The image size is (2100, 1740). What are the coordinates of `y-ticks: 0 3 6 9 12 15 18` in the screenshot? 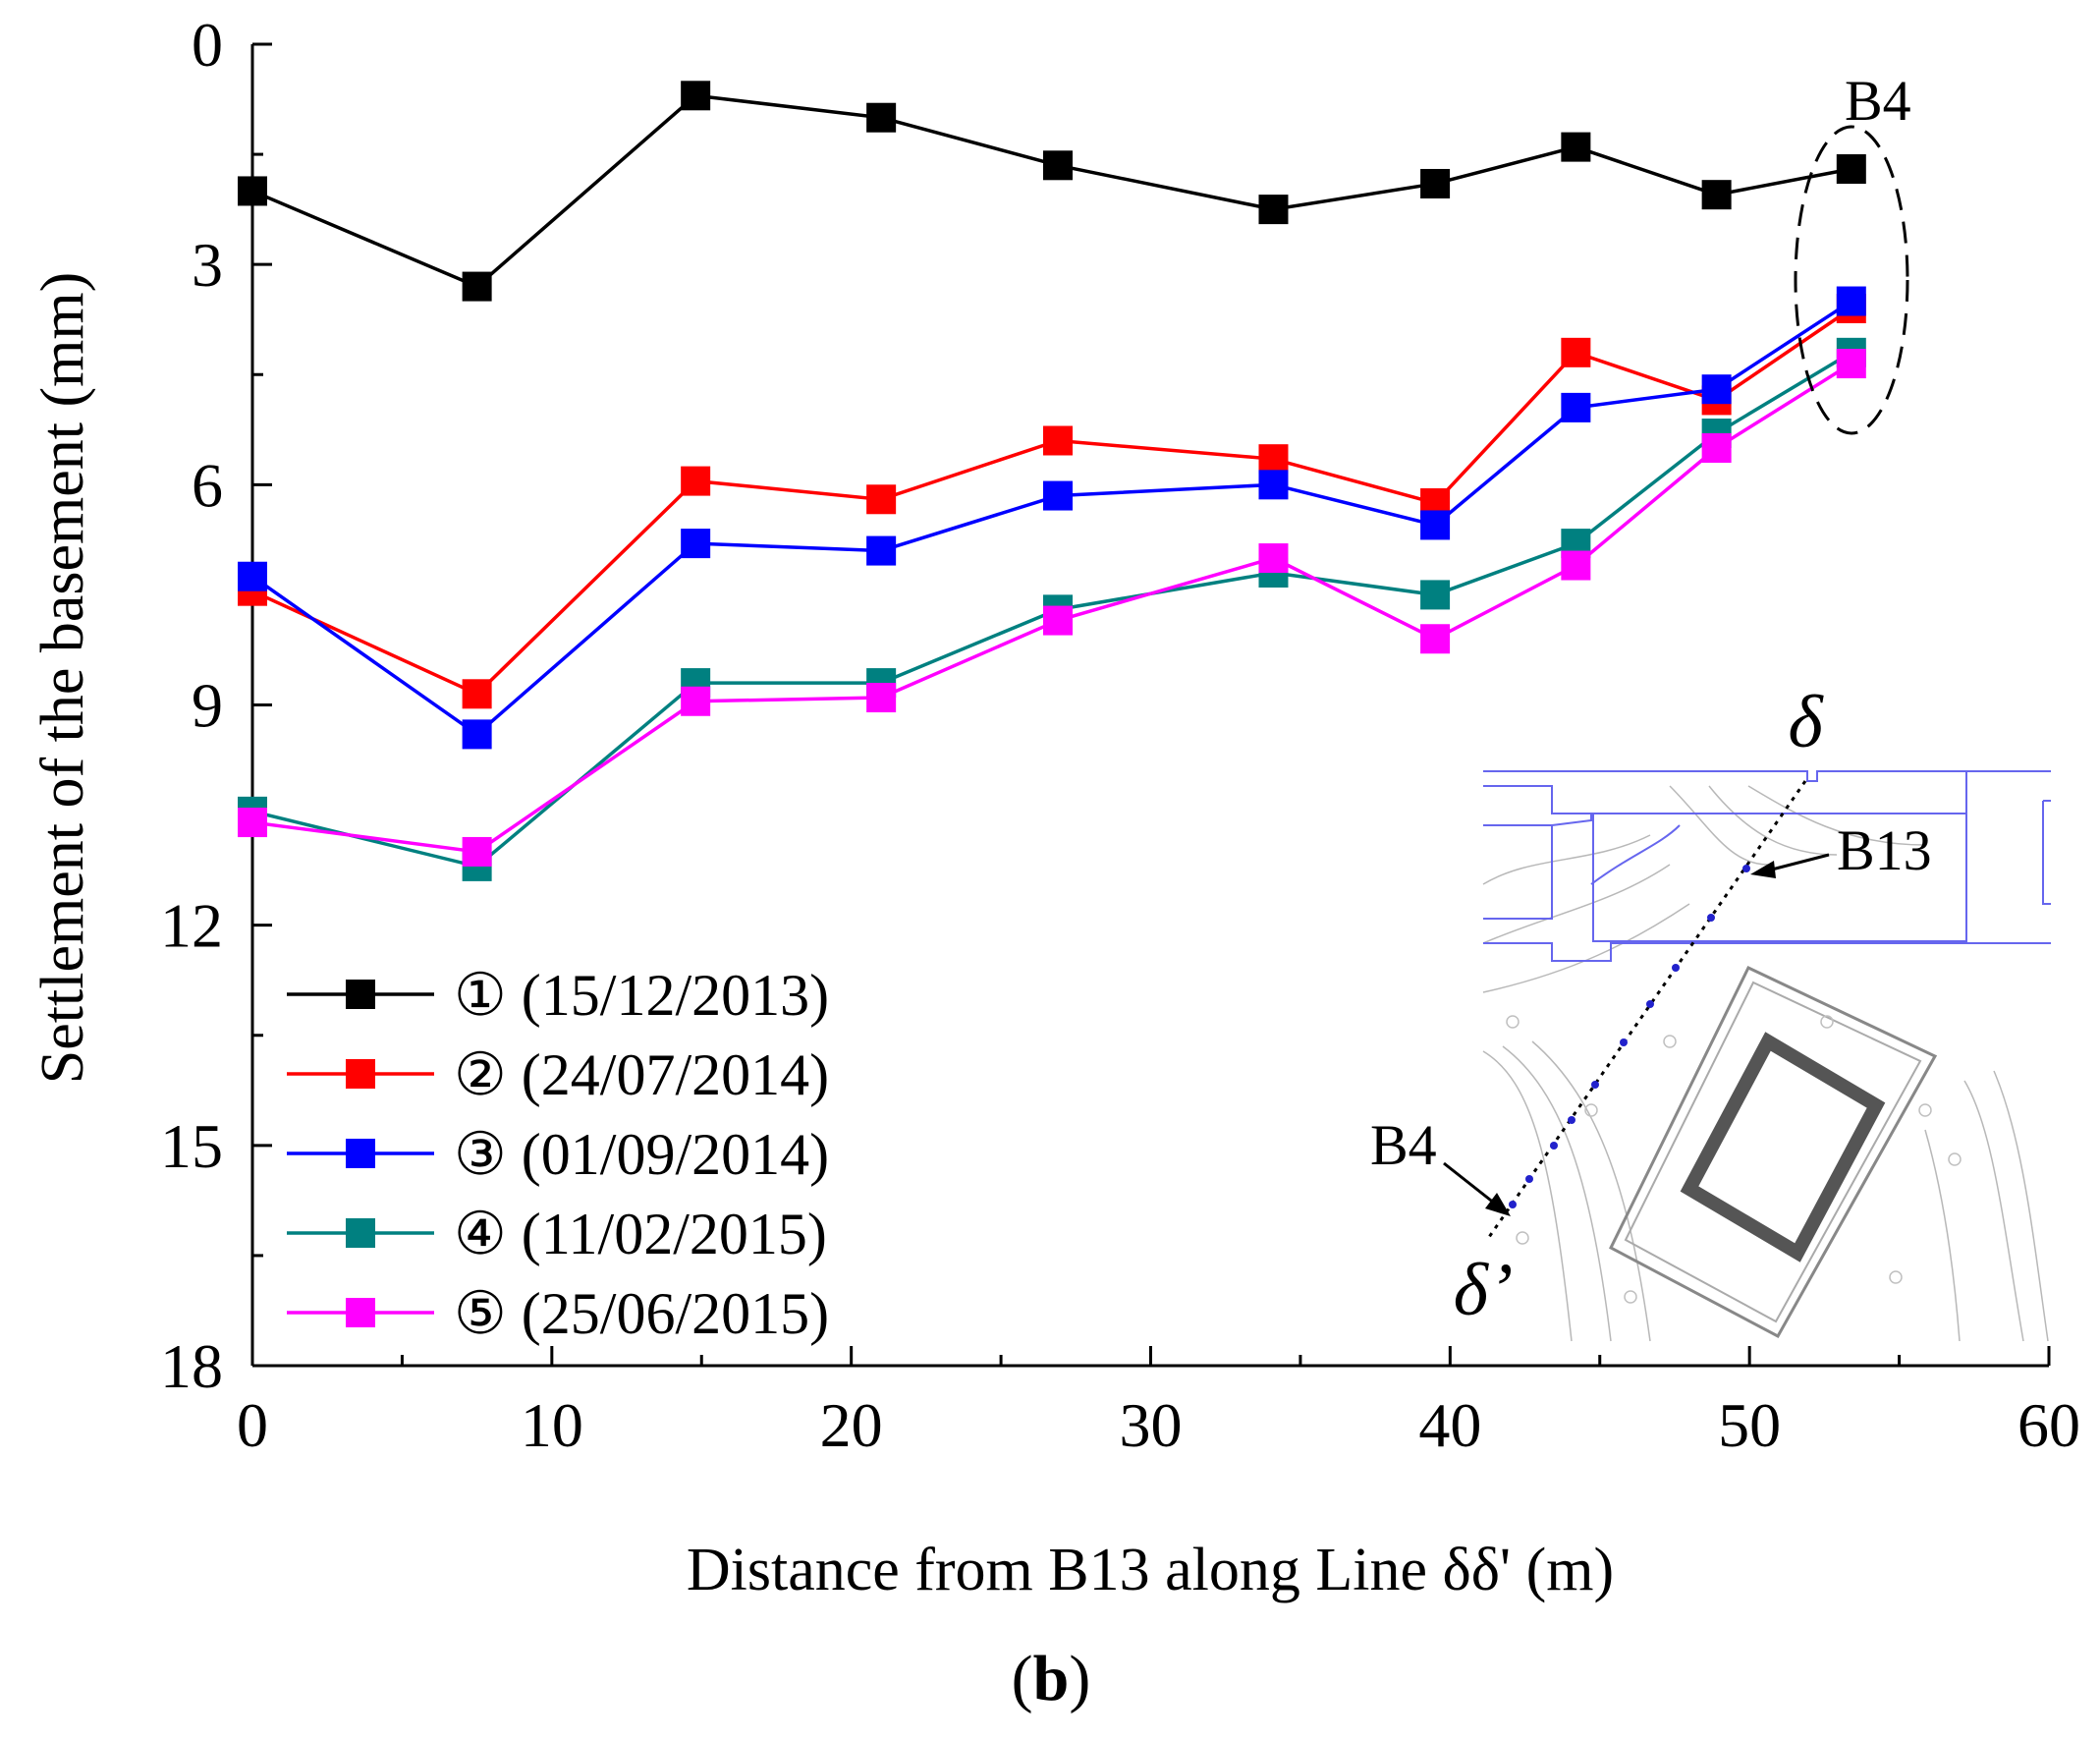 It's located at (216, 705).